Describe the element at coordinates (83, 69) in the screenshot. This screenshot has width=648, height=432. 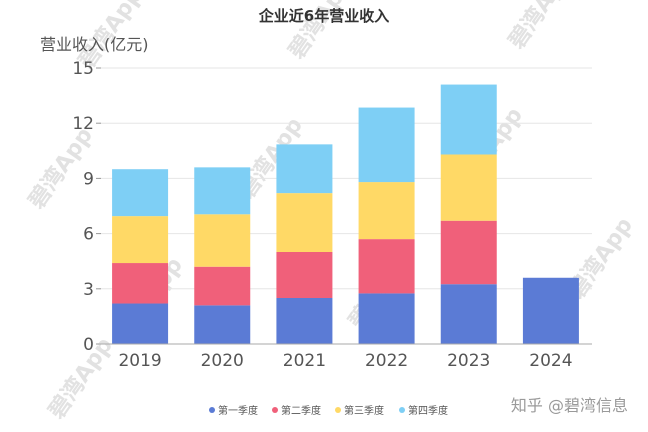
I see `y-tick-label: 15` at that location.